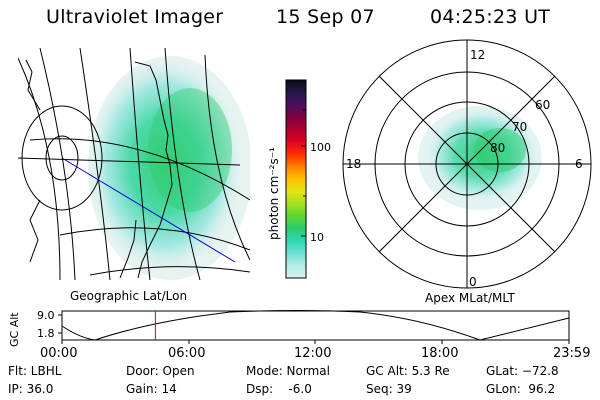 This screenshot has width=600, height=400. What do you see at coordinates (14, 329) in the screenshot?
I see `orbit-ylabel: GC Alt` at bounding box center [14, 329].